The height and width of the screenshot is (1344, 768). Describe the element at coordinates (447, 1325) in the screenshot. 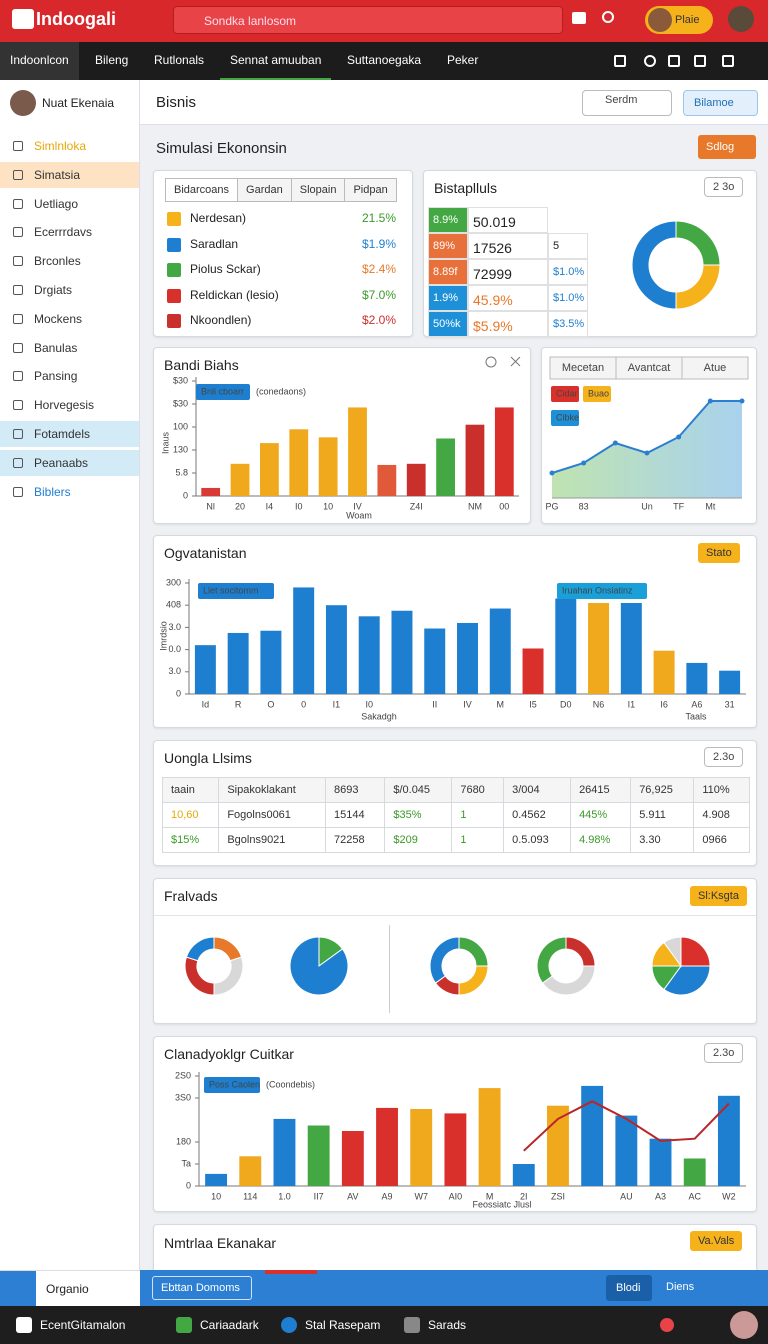

I see `task-label: Sarads` at that location.